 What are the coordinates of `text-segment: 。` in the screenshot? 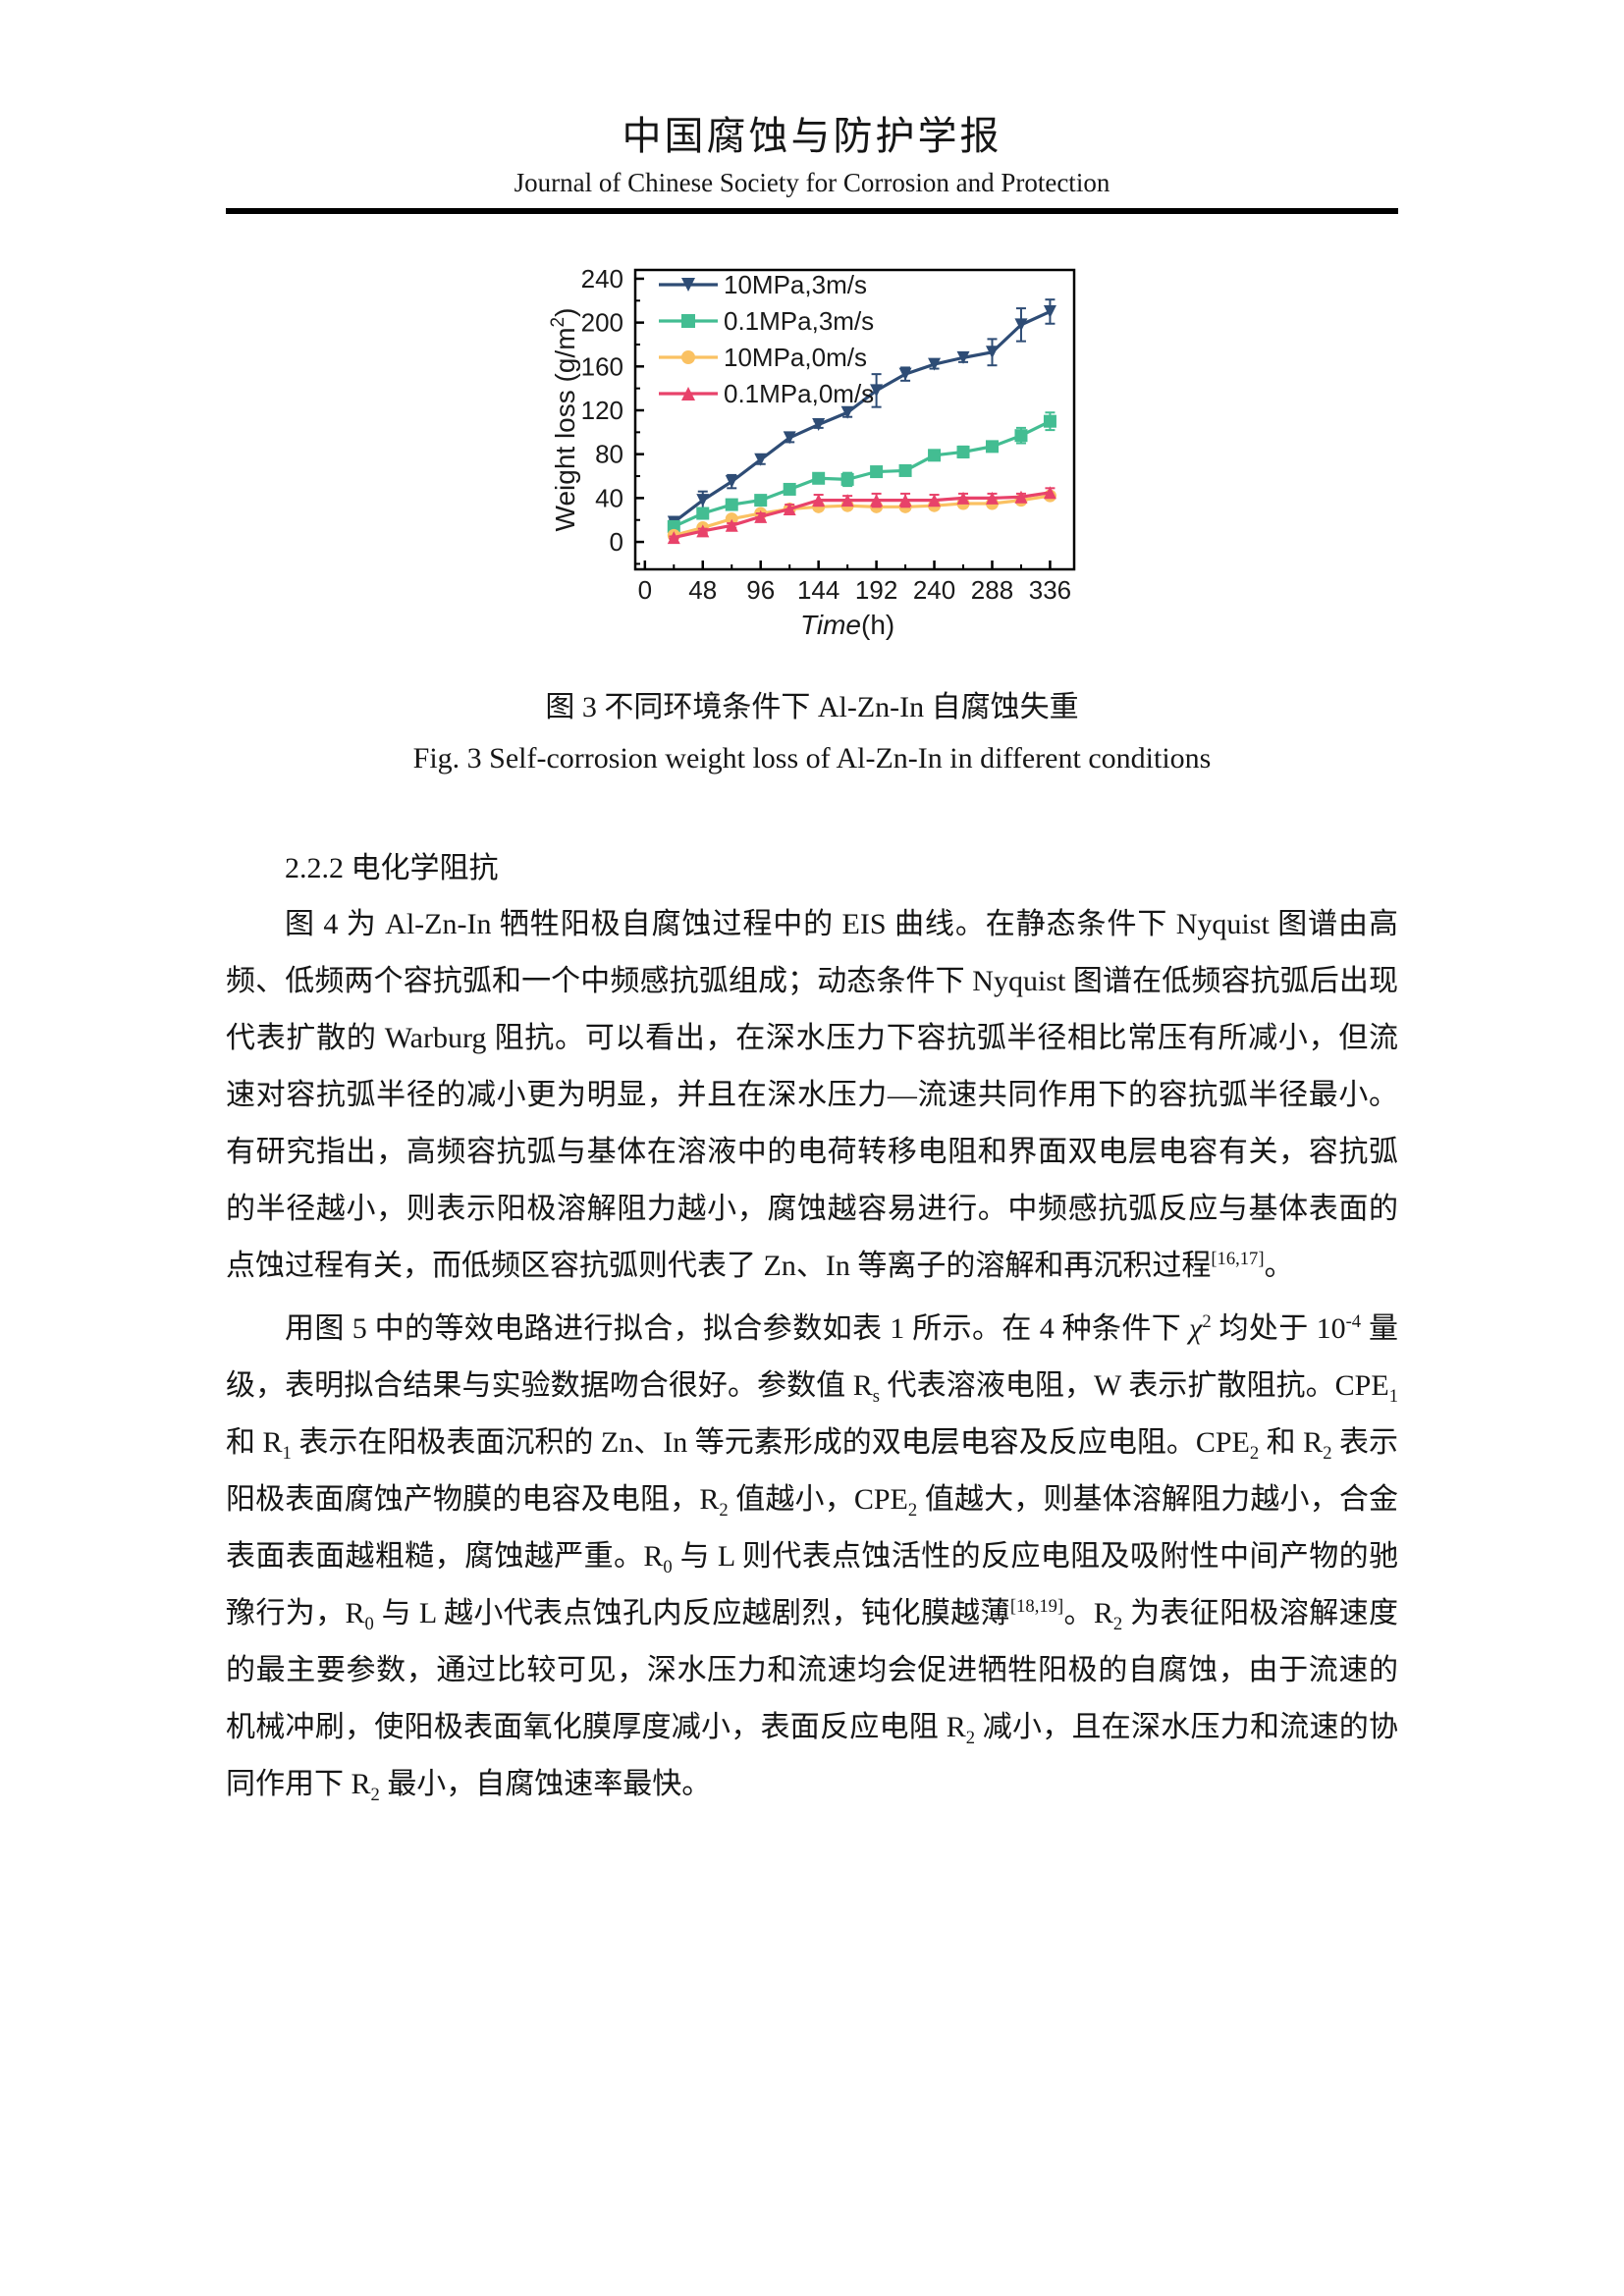 It's located at (1279, 1266).